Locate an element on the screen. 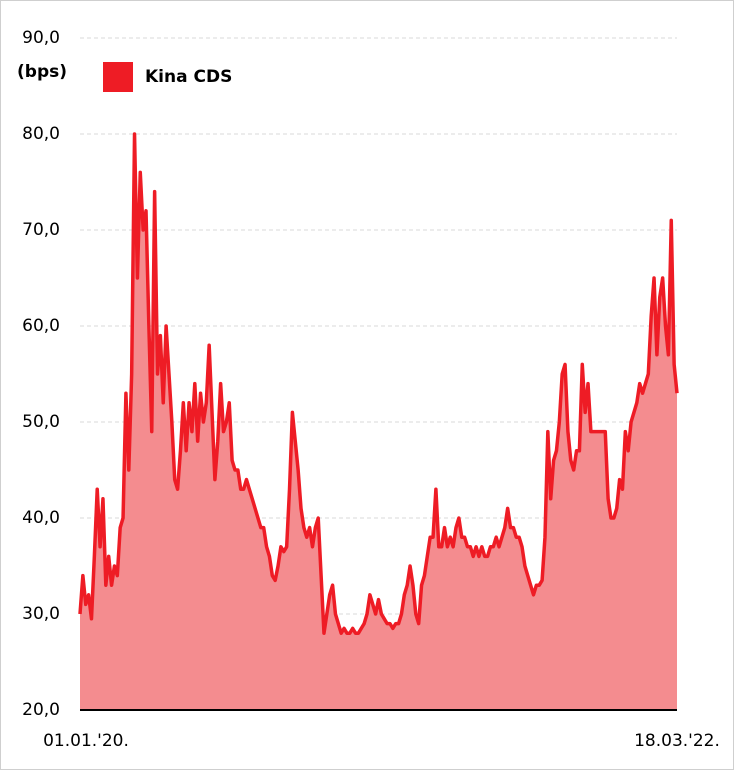 Image resolution: width=734 pixels, height=770 pixels. y-tick-label: 80,0 is located at coordinates (41, 134).